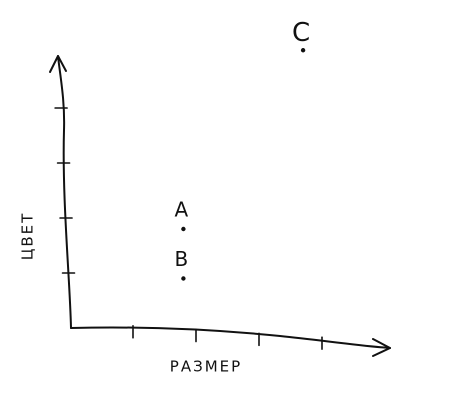 The height and width of the screenshot is (400, 474). I want to click on x-axis-label: РАЗМЕР, so click(206, 367).